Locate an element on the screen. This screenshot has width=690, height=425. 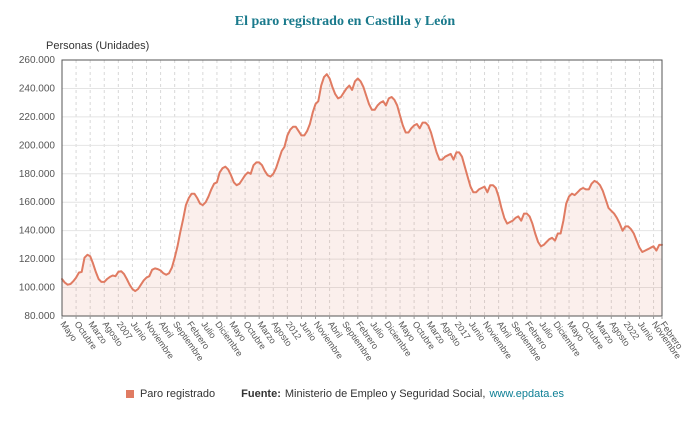
svg-text: 120.000 is located at coordinates (37, 259).